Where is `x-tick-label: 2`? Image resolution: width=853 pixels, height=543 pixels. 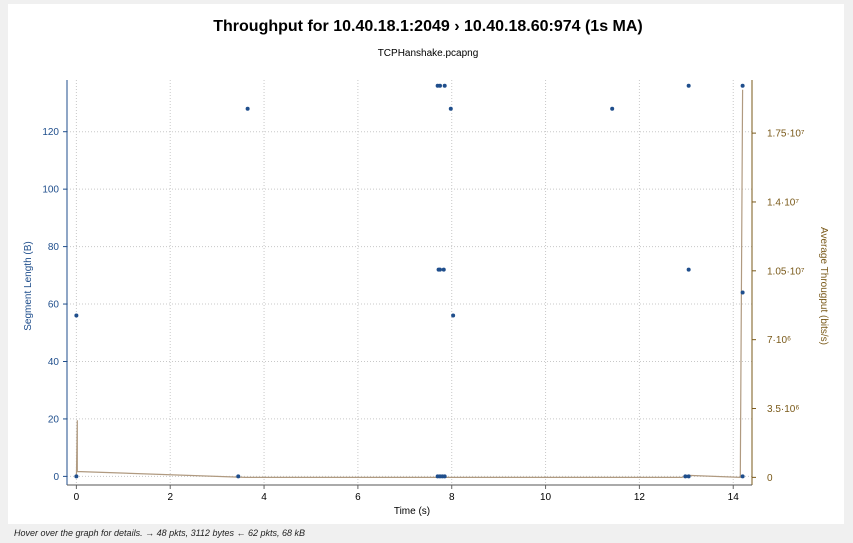 x-tick-label: 2 is located at coordinates (170, 497).